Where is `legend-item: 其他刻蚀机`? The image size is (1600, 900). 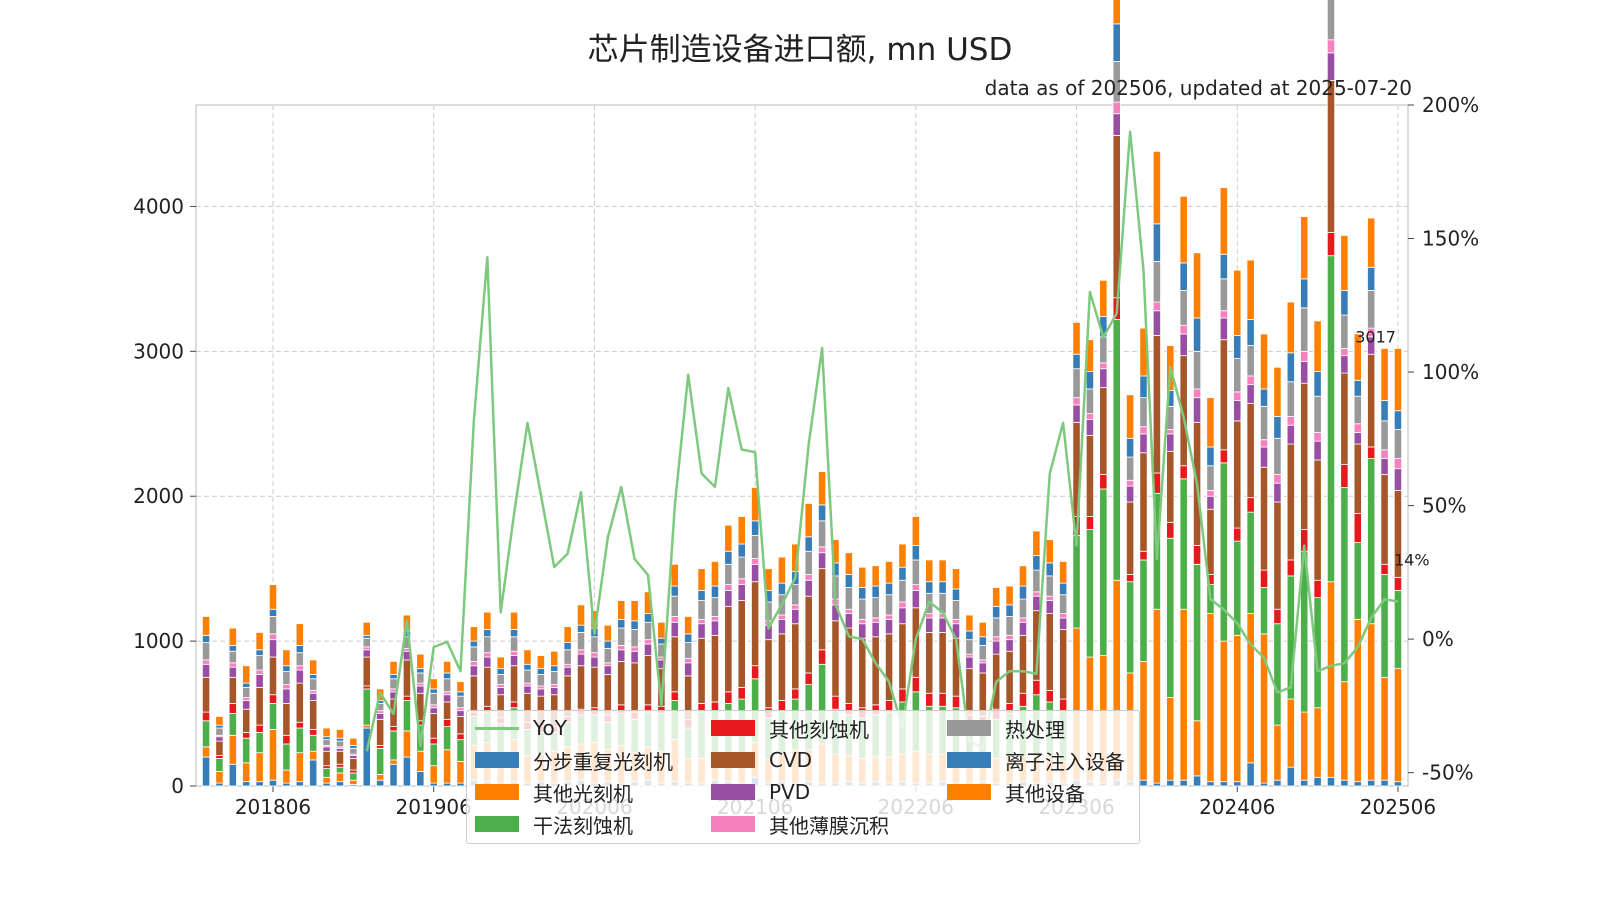 legend-item: 其他刻蚀机 is located at coordinates (790, 728).